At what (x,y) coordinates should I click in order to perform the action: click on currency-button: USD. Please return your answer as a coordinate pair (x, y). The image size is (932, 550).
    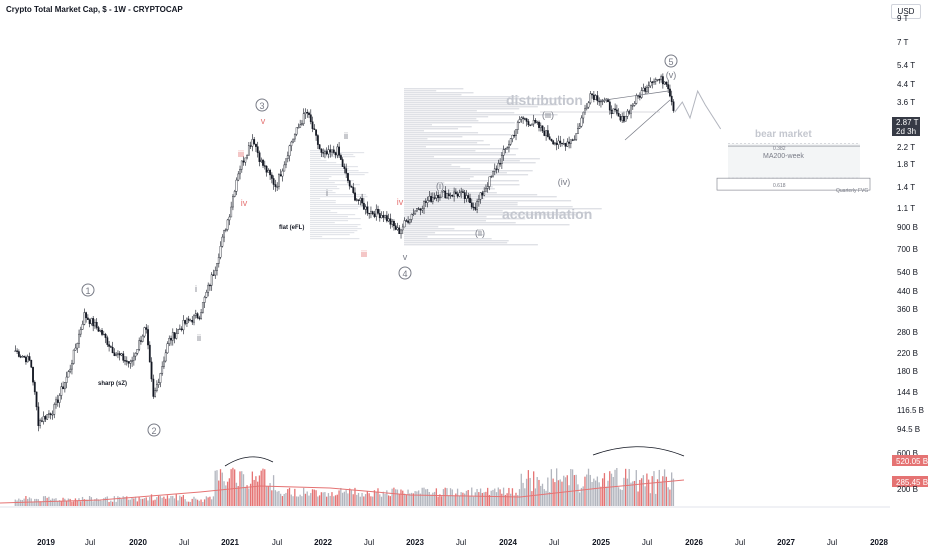
    Looking at the image, I should click on (906, 11).